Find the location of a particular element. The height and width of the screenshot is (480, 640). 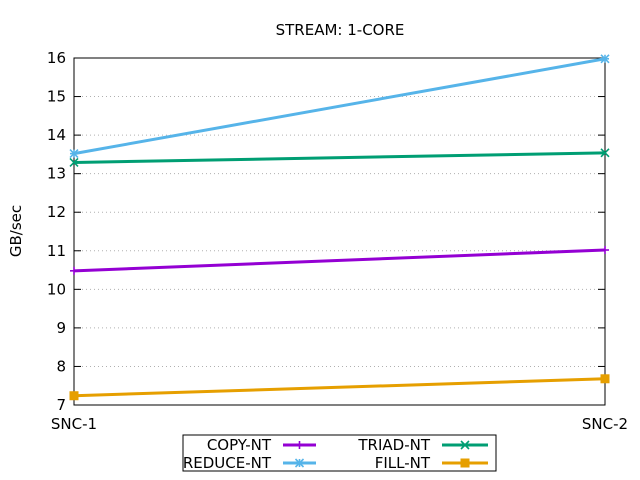

y-tick-label: 10 is located at coordinates (56, 289).